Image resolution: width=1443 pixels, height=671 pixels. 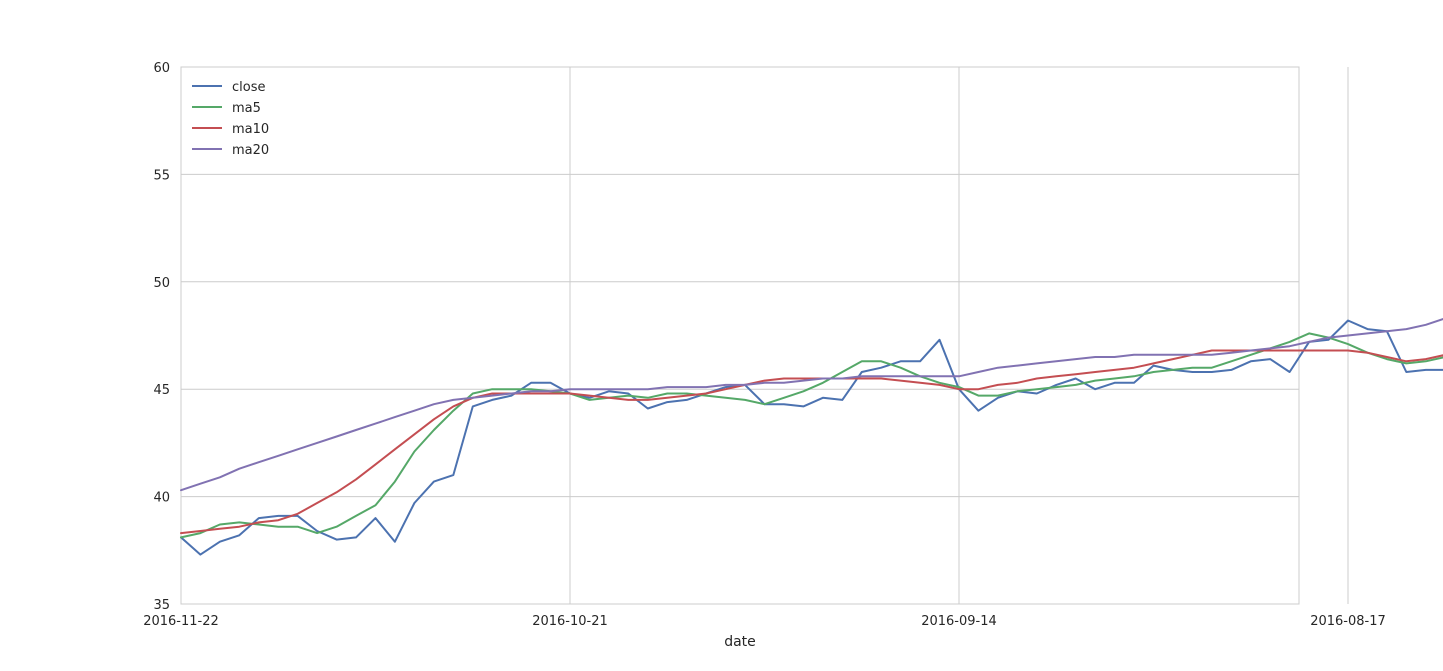 What do you see at coordinates (161, 498) in the screenshot?
I see `y-tick-label: 40` at bounding box center [161, 498].